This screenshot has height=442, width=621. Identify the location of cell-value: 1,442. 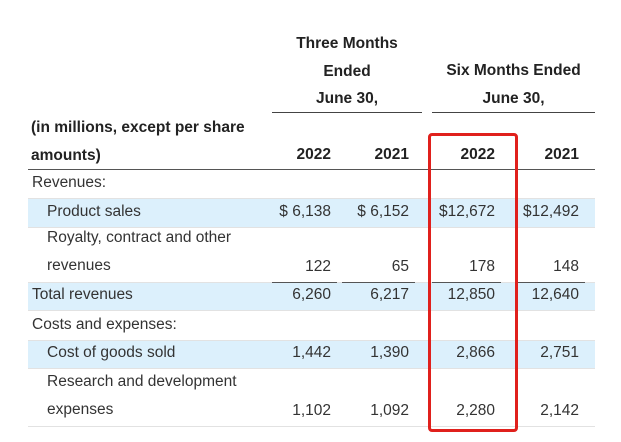
(311, 352).